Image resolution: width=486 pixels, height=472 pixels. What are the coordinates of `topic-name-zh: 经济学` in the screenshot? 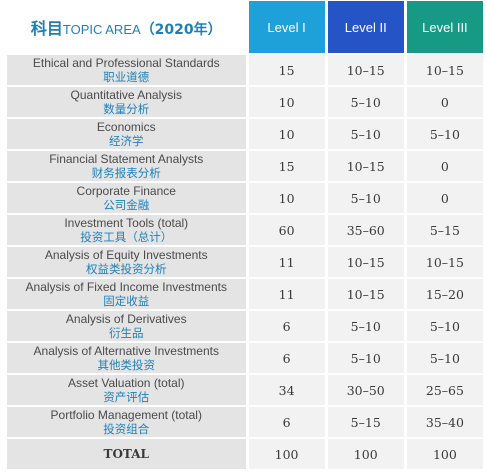 It's located at (126, 141).